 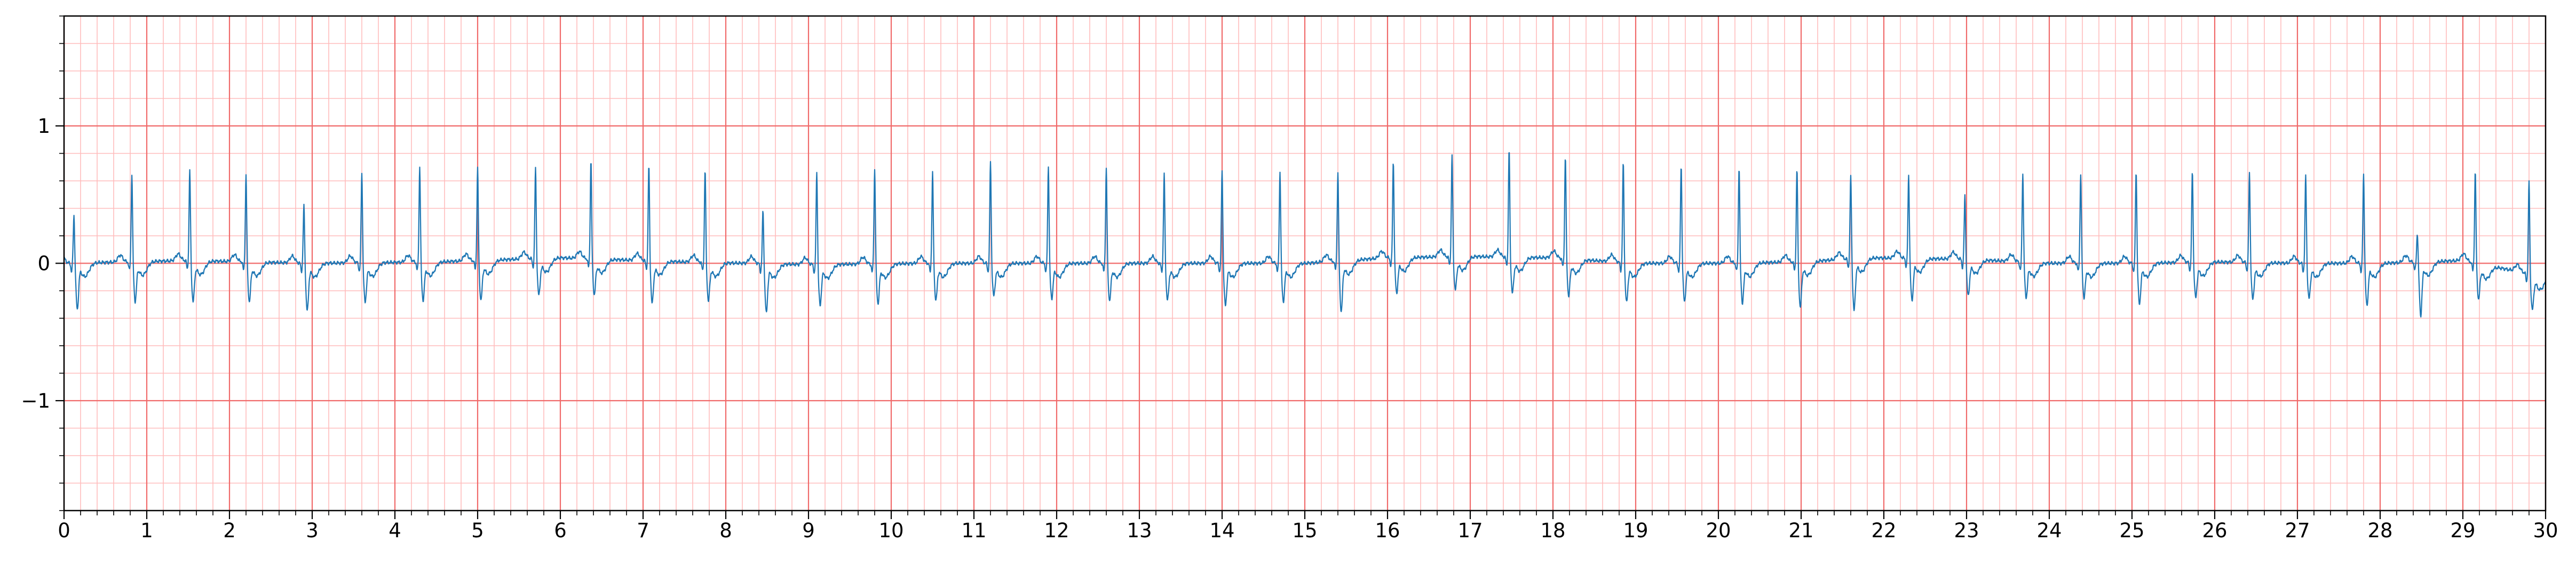 What do you see at coordinates (1221, 531) in the screenshot?
I see `x-tick-label: 14` at bounding box center [1221, 531].